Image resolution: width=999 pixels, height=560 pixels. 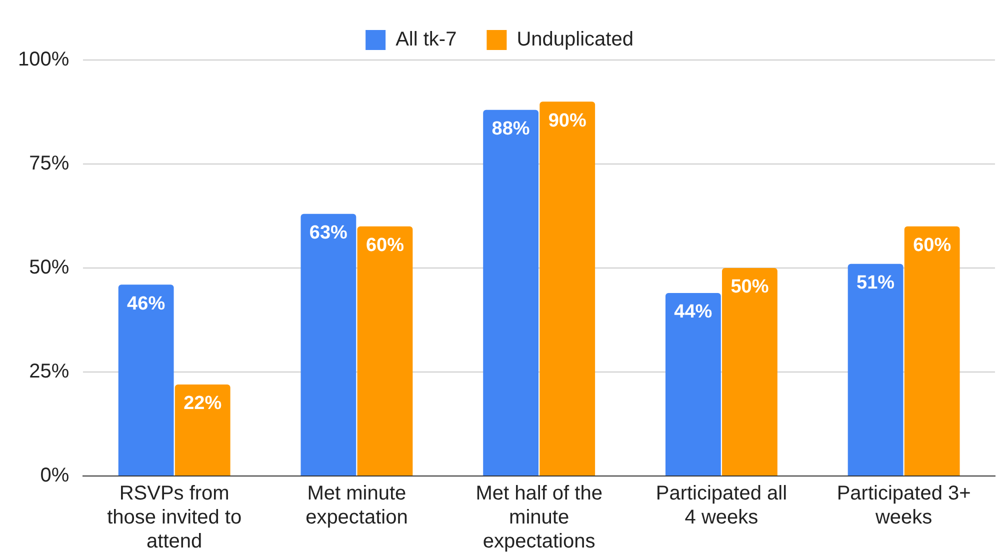 What do you see at coordinates (875, 283) in the screenshot?
I see `data-label: 51%` at bounding box center [875, 283].